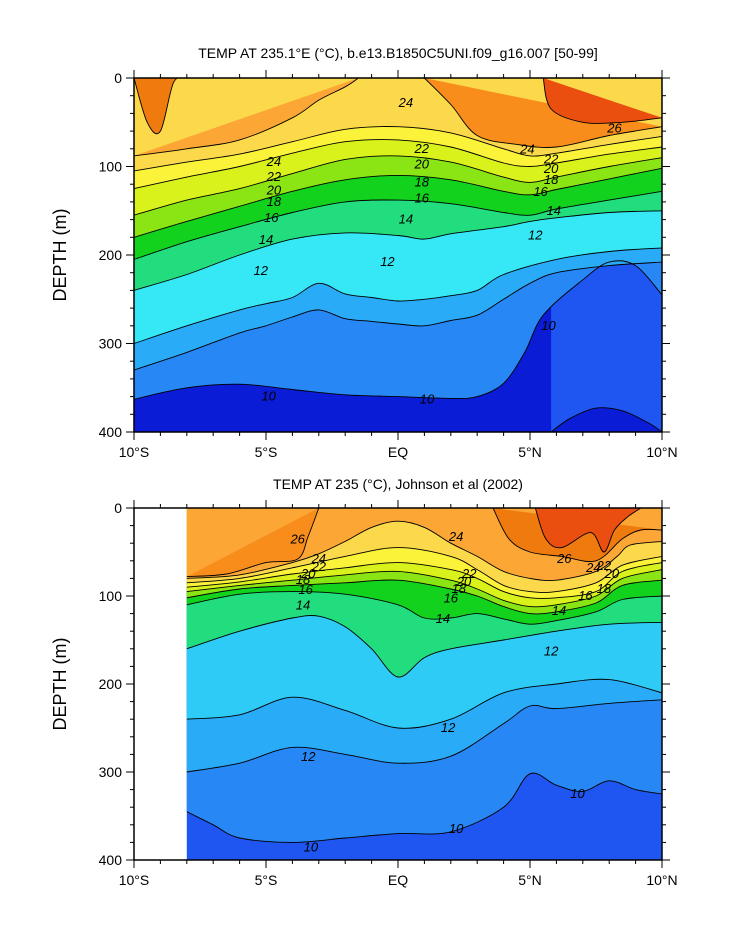 This screenshot has width=733, height=945. Describe the element at coordinates (585, 595) in the screenshot. I see `bottom-contour-label-18: 16` at that location.